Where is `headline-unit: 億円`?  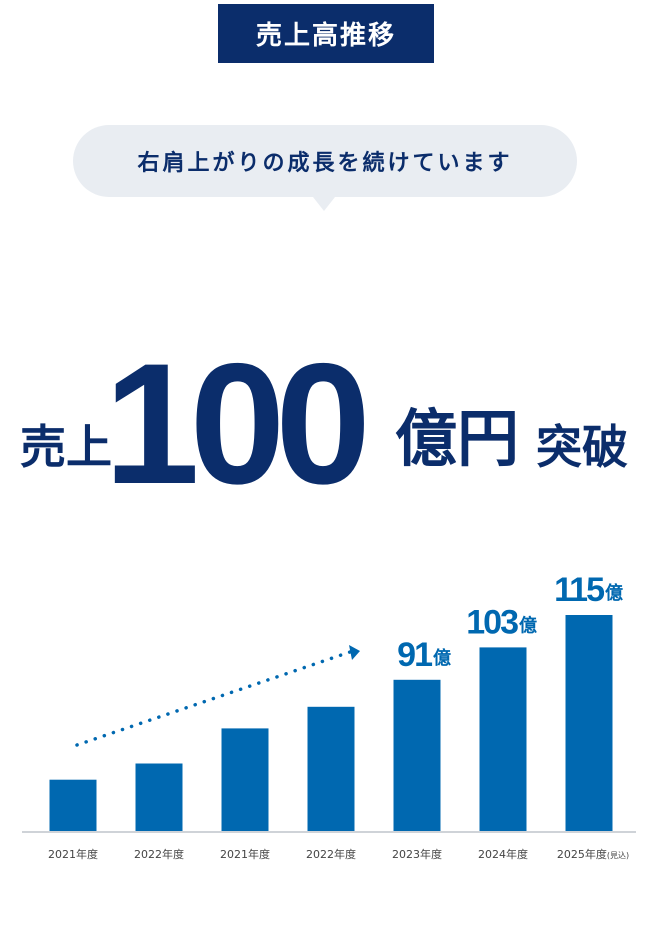
headline-unit: 億円 is located at coordinates (457, 438).